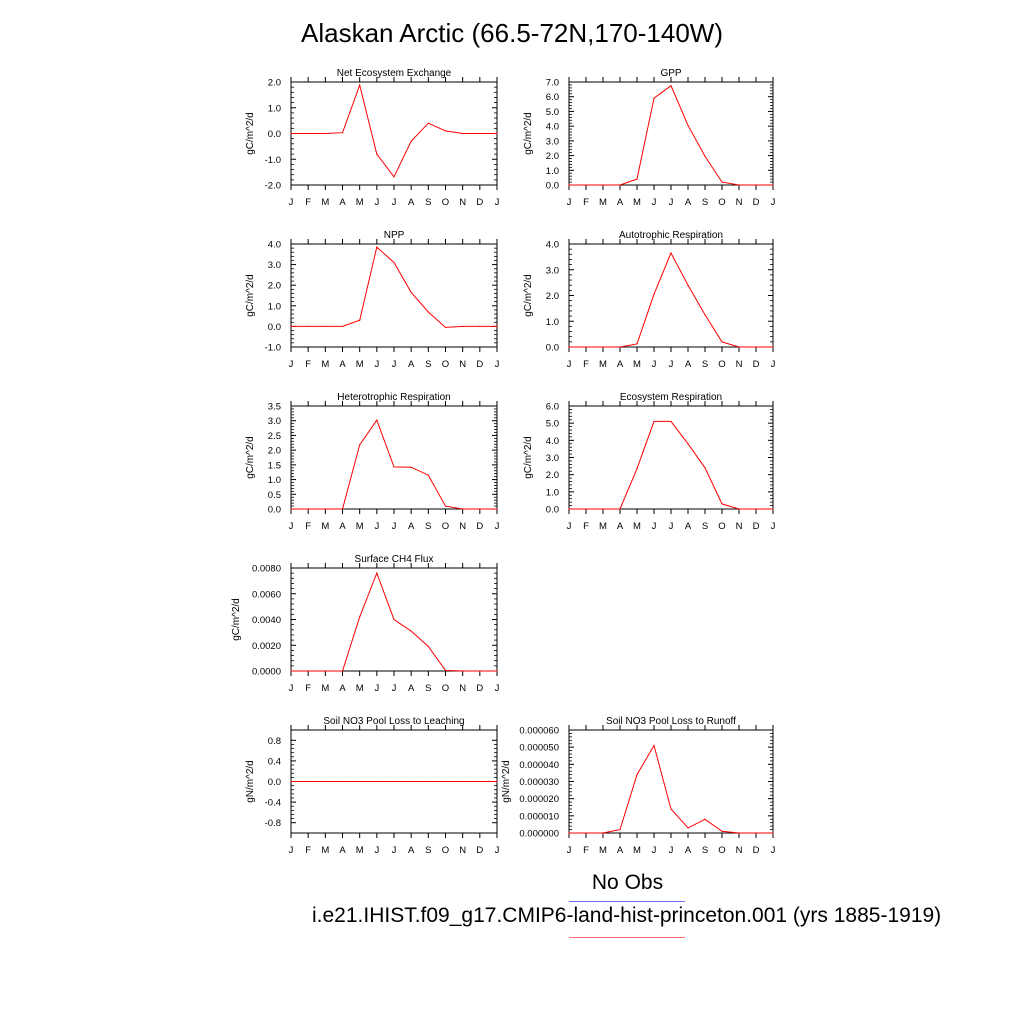 Image resolution: width=1024 pixels, height=1024 pixels. Describe the element at coordinates (528, 133) in the screenshot. I see `y-axis-label: gC/m^2/d` at that location.